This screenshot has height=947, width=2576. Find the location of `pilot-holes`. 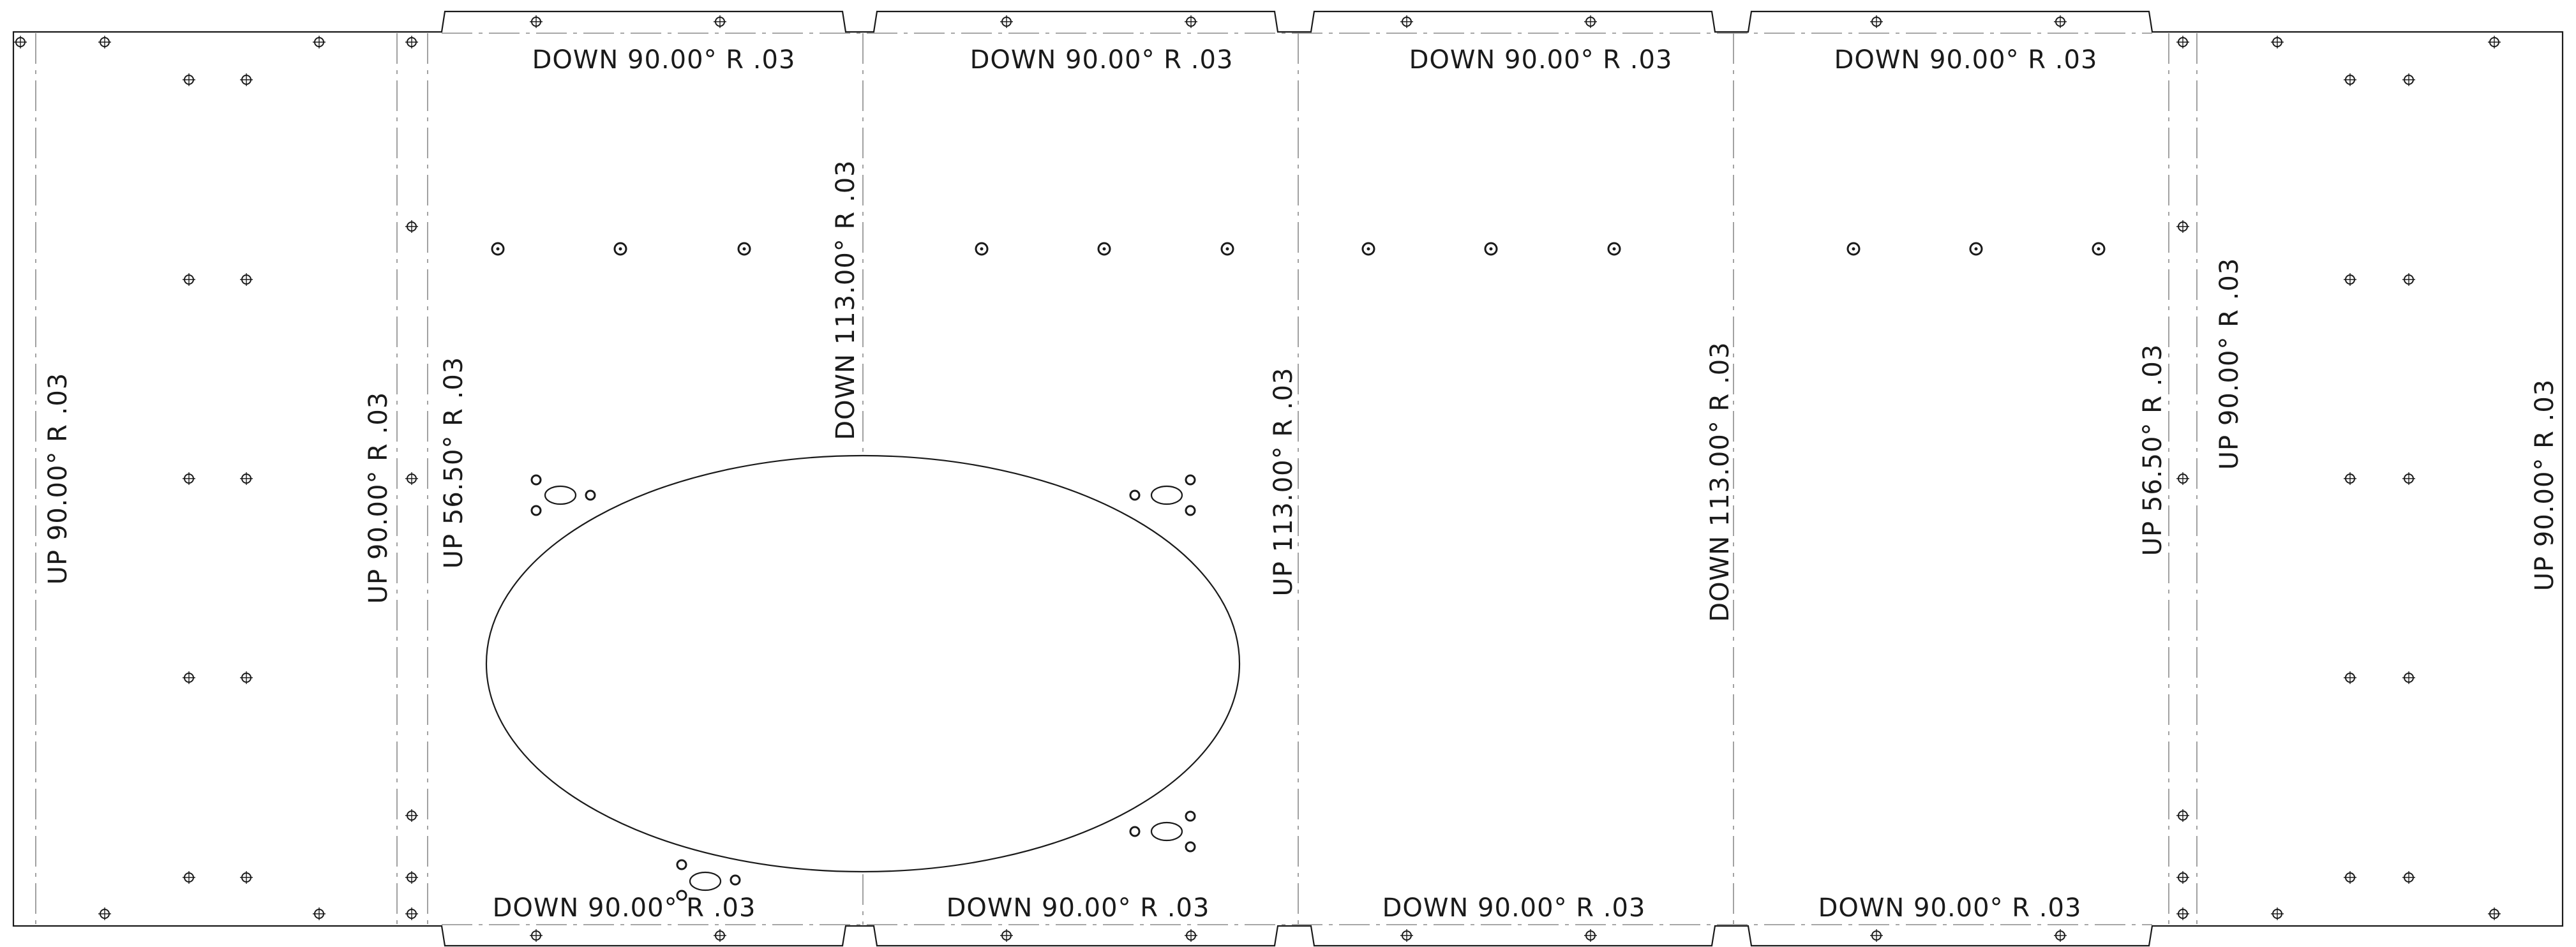

pilot-holes is located at coordinates (863, 687).